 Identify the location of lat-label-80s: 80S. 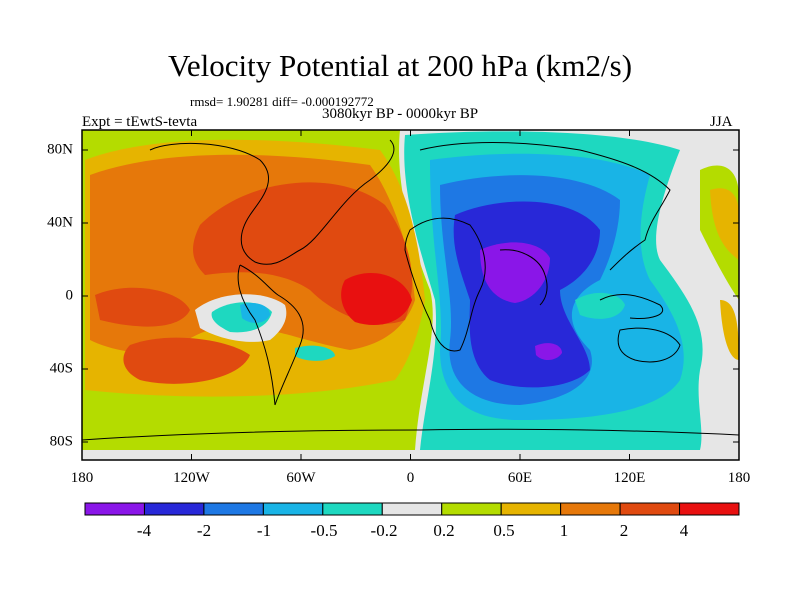
(61, 441).